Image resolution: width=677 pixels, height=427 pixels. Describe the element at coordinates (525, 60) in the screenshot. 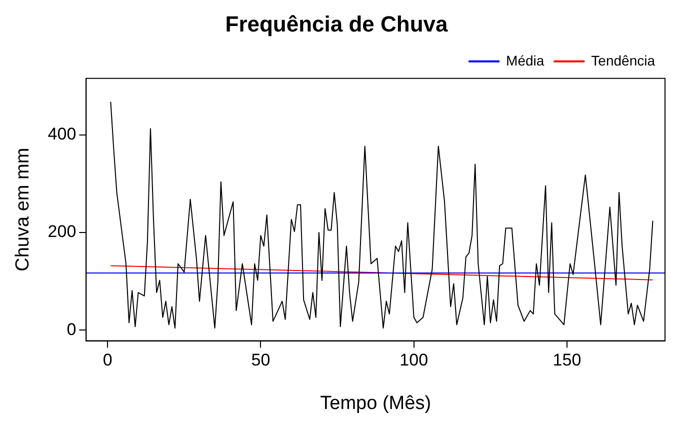

I see `legend-label: Média` at that location.